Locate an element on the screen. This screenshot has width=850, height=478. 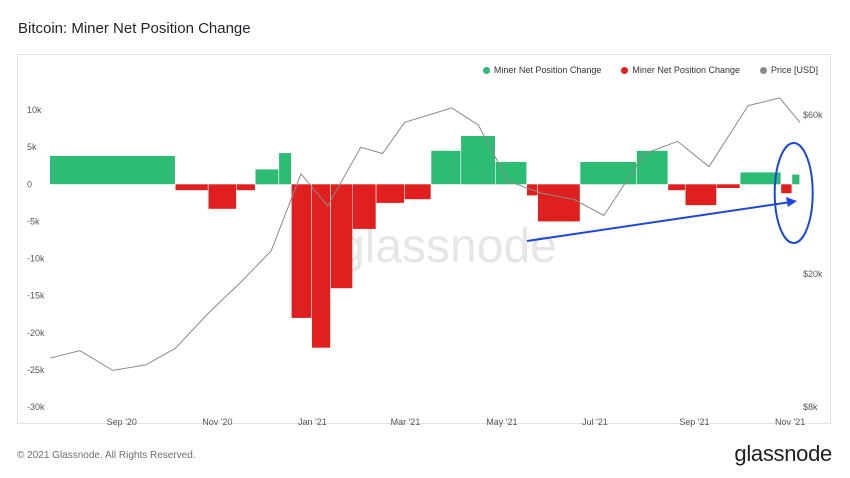
y-right-tick-label: $8k is located at coordinates (810, 407).